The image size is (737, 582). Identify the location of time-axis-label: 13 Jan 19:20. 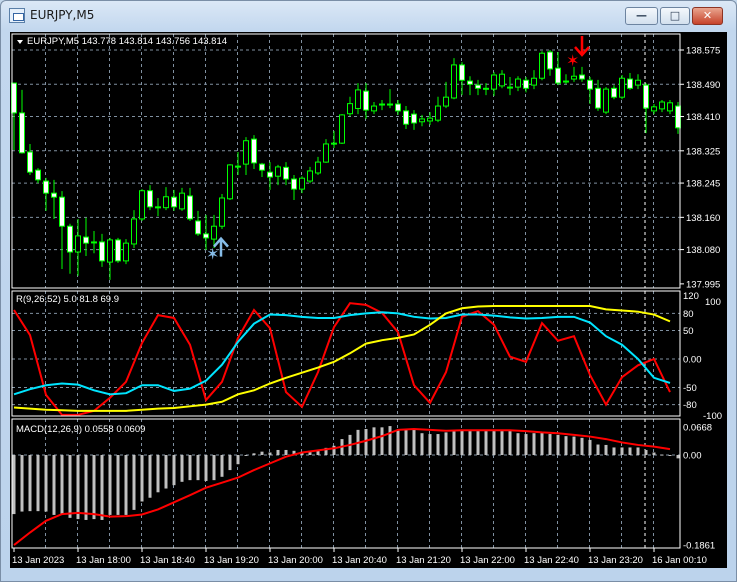
(231, 560).